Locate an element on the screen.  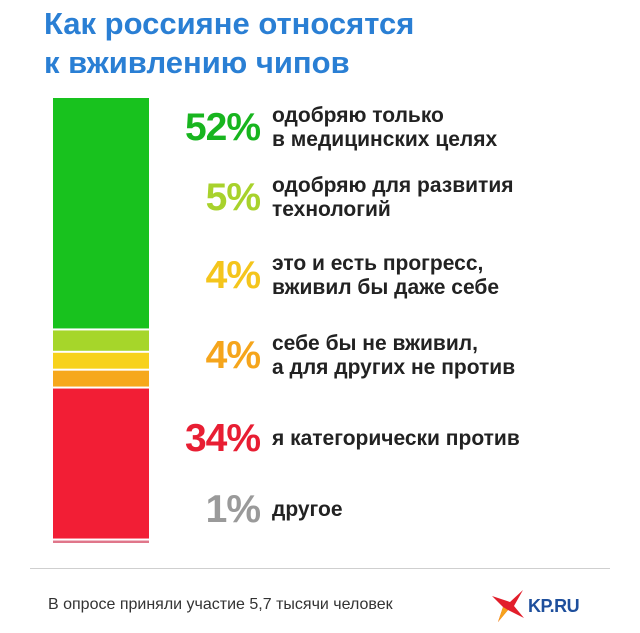
percent-label-1: 52% is located at coordinates (222, 127).